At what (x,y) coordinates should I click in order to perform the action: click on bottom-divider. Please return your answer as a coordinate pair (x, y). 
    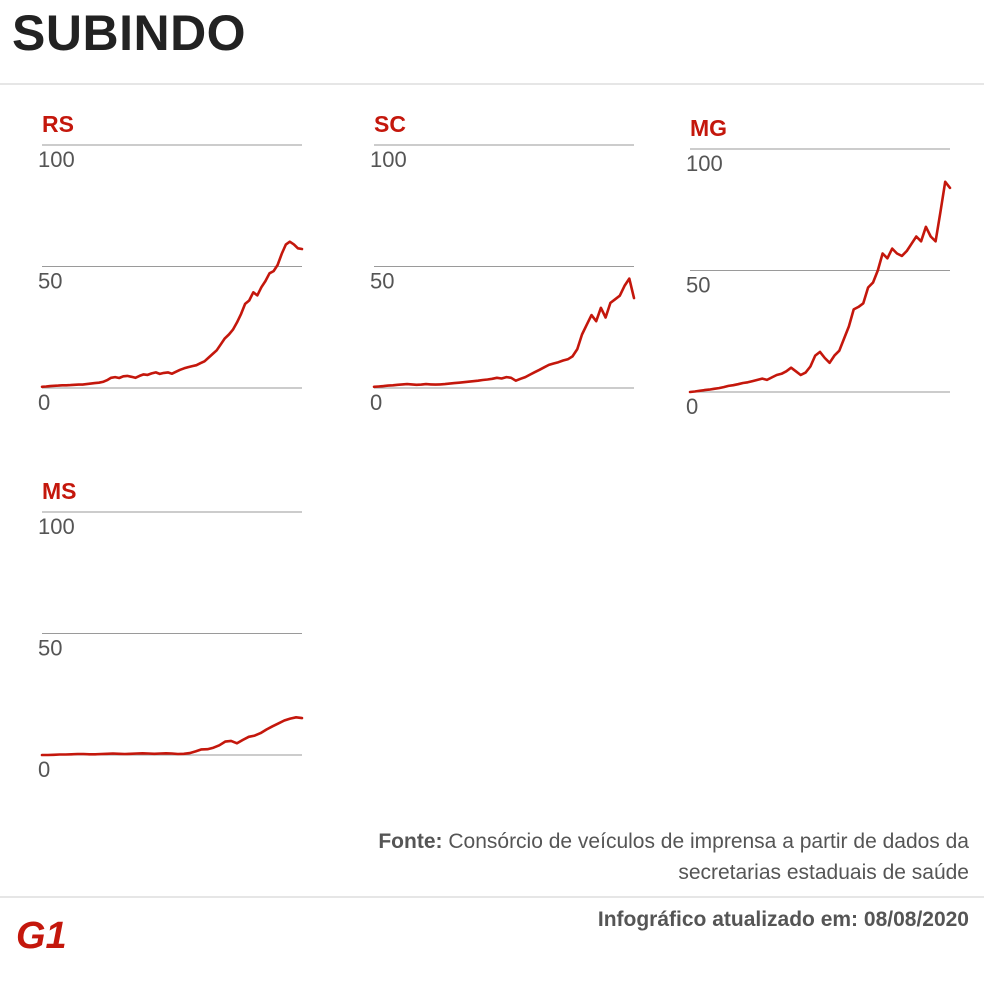
    Looking at the image, I should click on (492, 897).